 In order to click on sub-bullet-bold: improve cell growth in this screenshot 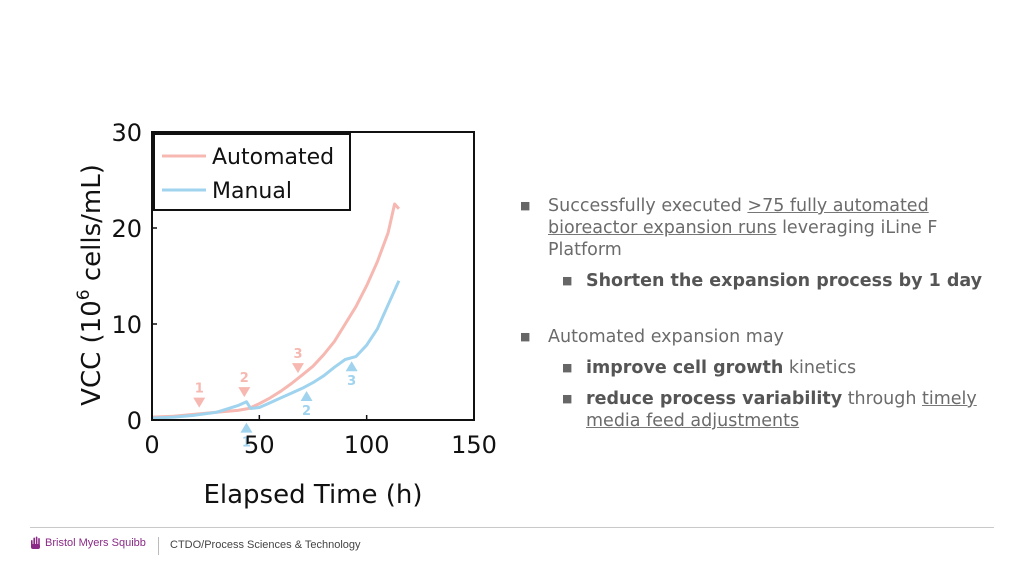, I will do `click(685, 368)`.